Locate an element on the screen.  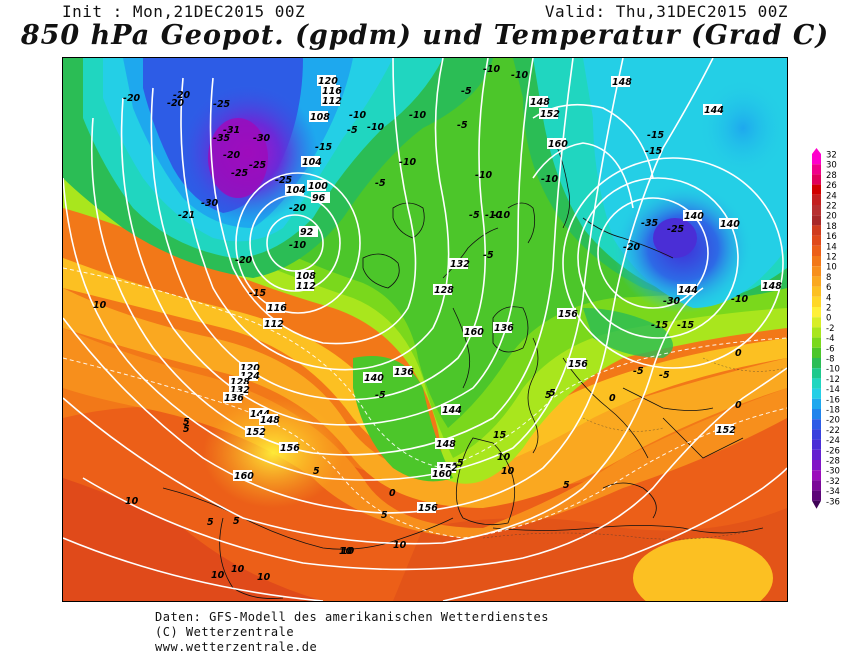
svg-text: 112 is located at coordinates (306, 286).